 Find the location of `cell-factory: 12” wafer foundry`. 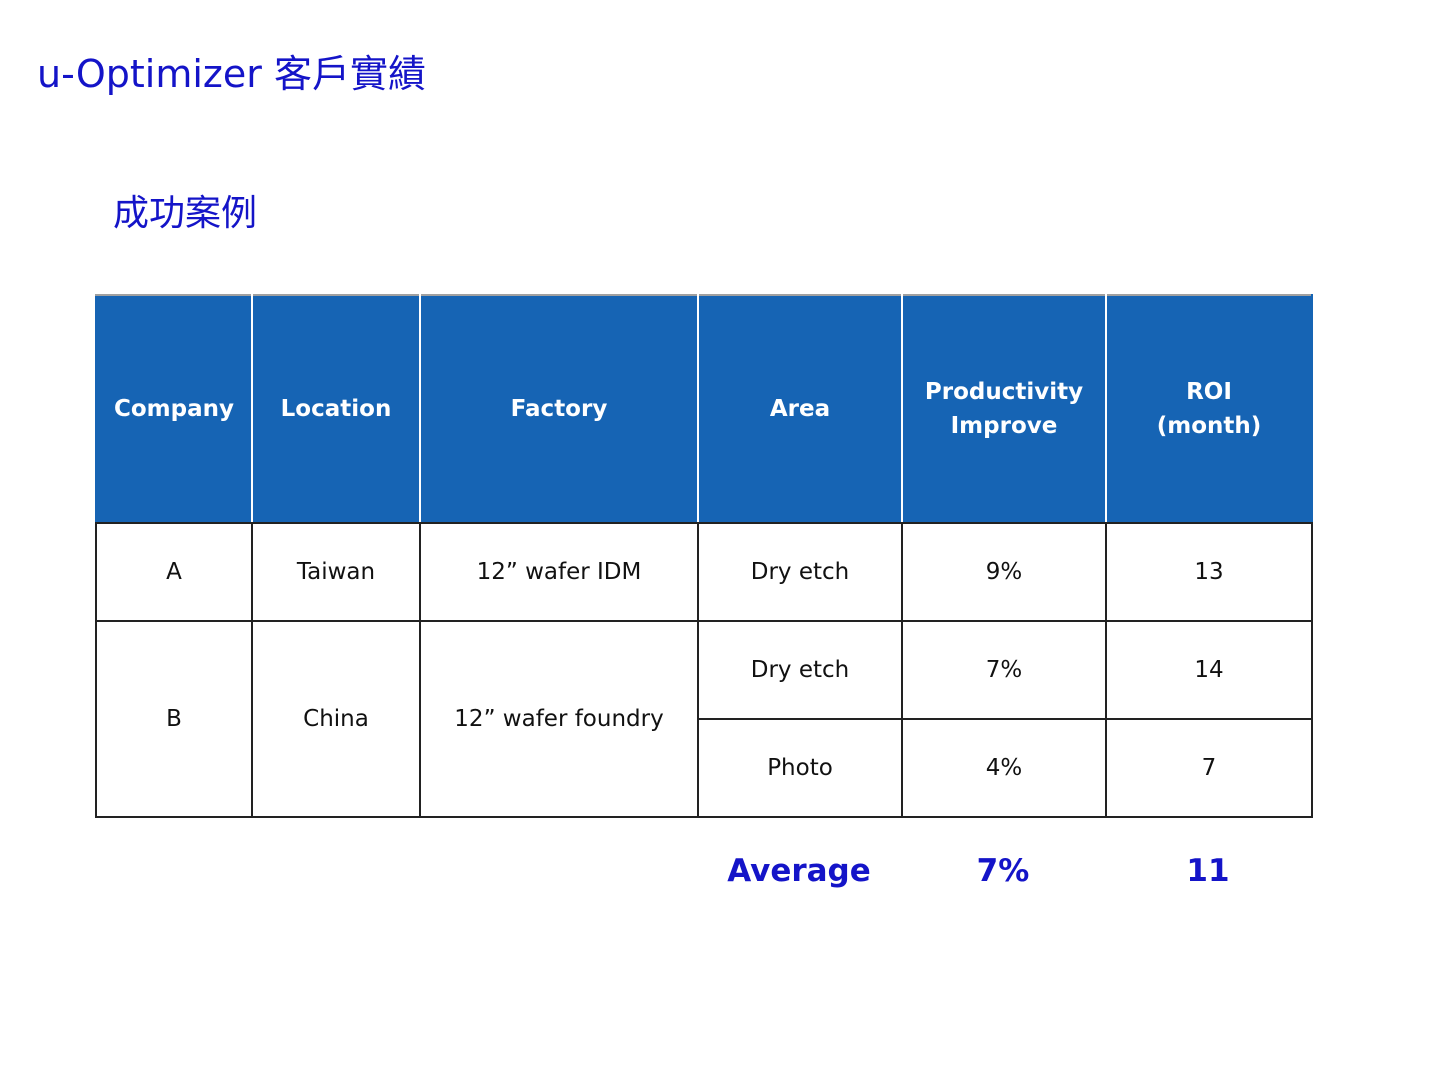

cell-factory: 12” wafer foundry is located at coordinates (559, 719).